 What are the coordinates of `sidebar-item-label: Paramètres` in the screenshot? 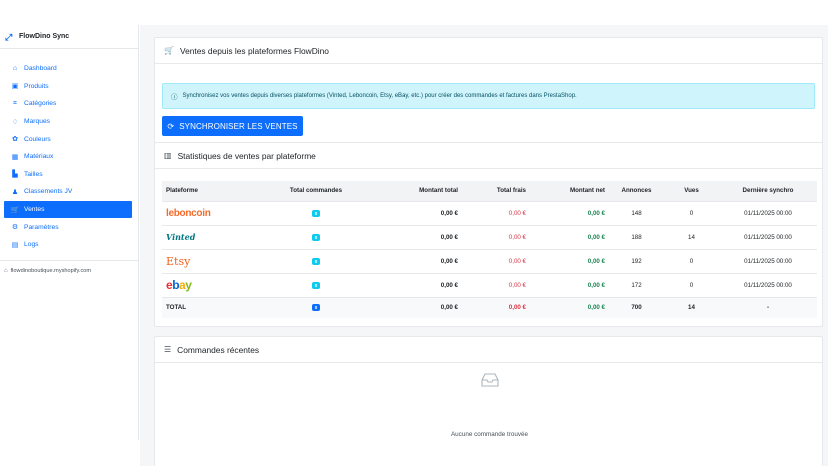 It's located at (41, 227).